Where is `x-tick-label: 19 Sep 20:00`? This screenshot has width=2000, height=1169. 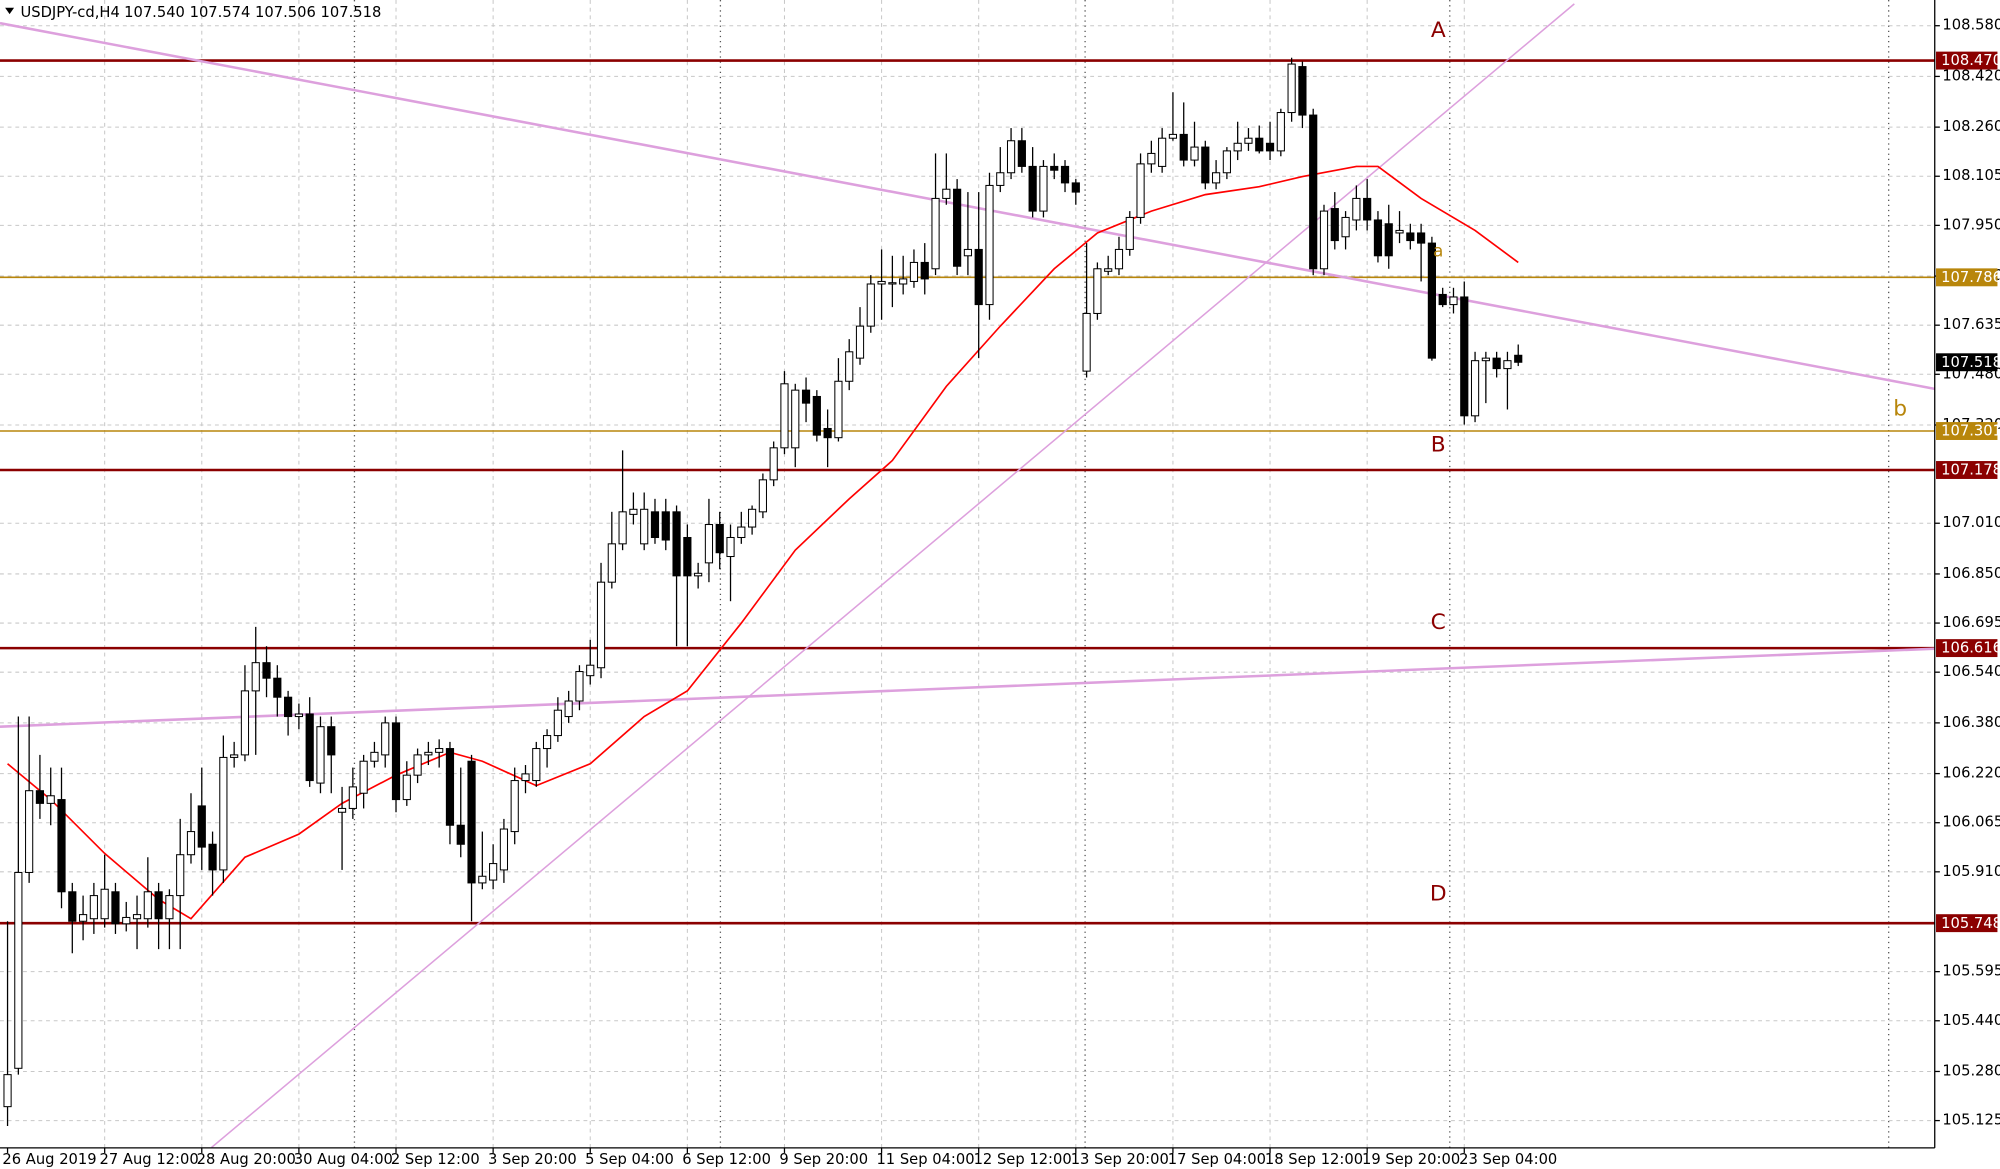
x-tick-label: 19 Sep 20:00 is located at coordinates (1411, 1159).